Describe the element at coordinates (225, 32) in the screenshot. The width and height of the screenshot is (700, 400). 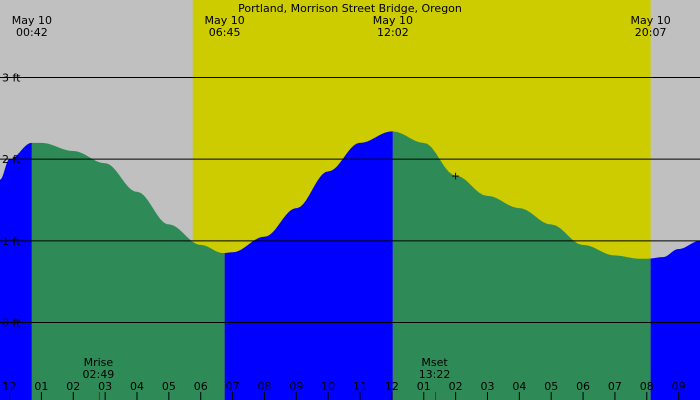
I see `event-time-label: 06:45` at that location.